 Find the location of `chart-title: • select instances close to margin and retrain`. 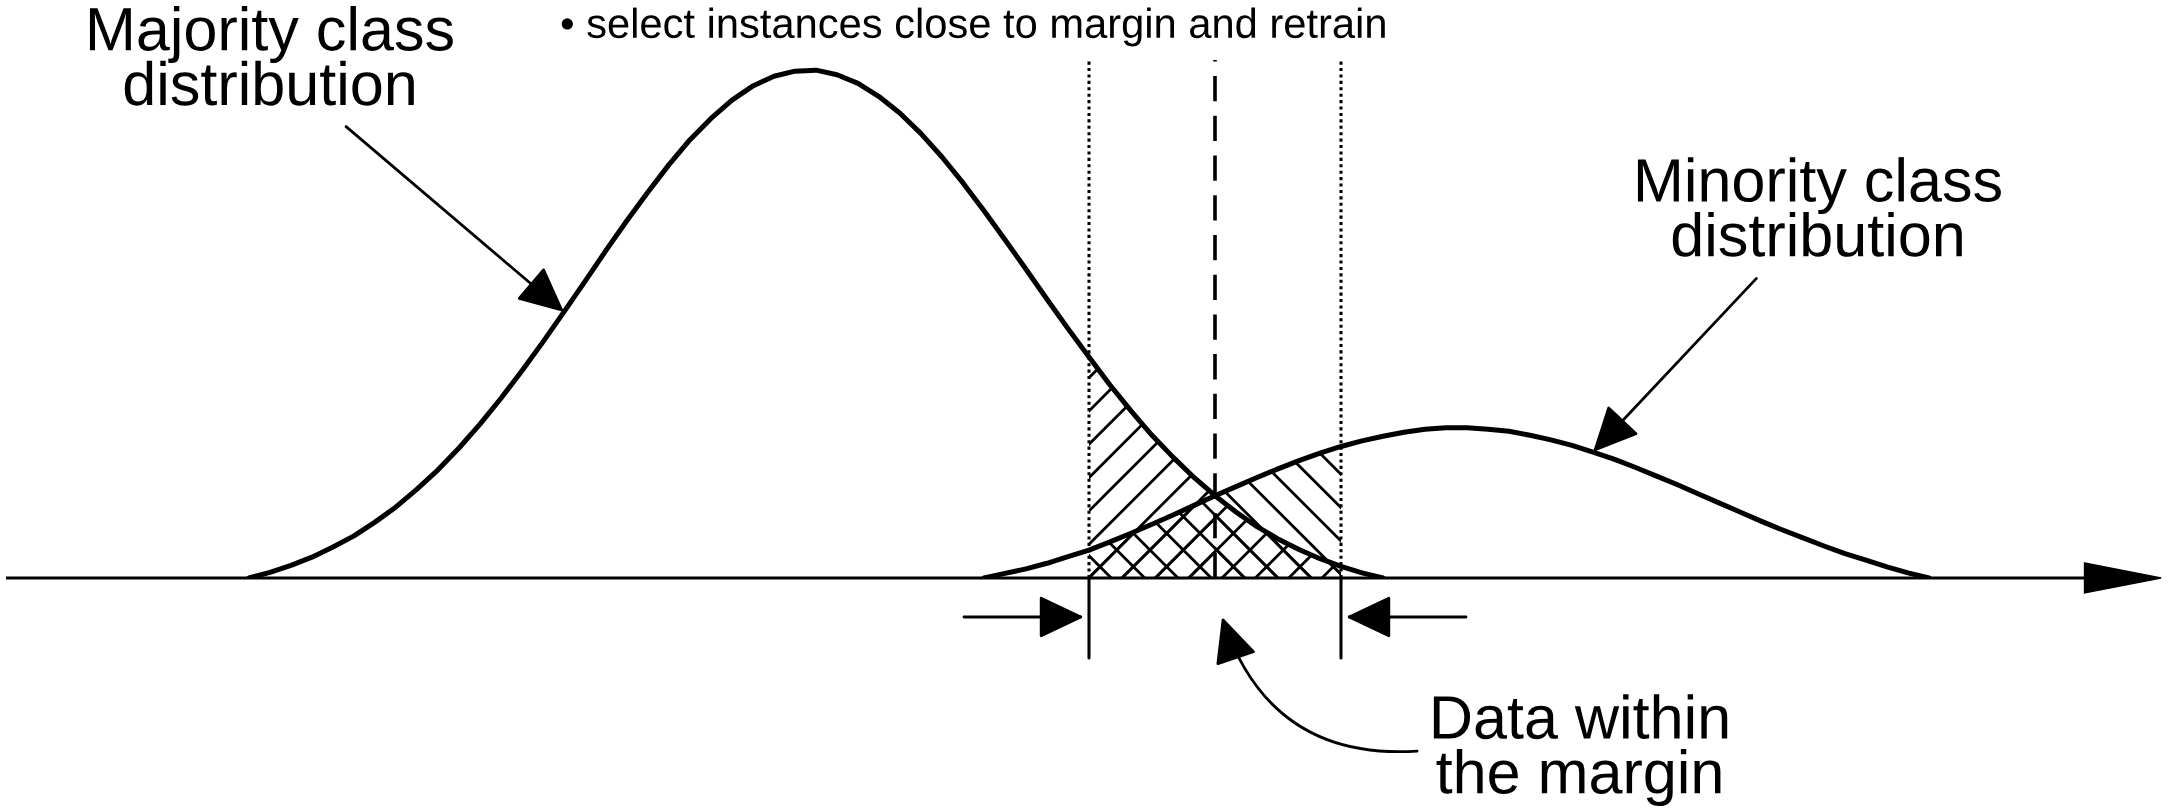

chart-title: • select instances close to margin and retrain is located at coordinates (973, 27).